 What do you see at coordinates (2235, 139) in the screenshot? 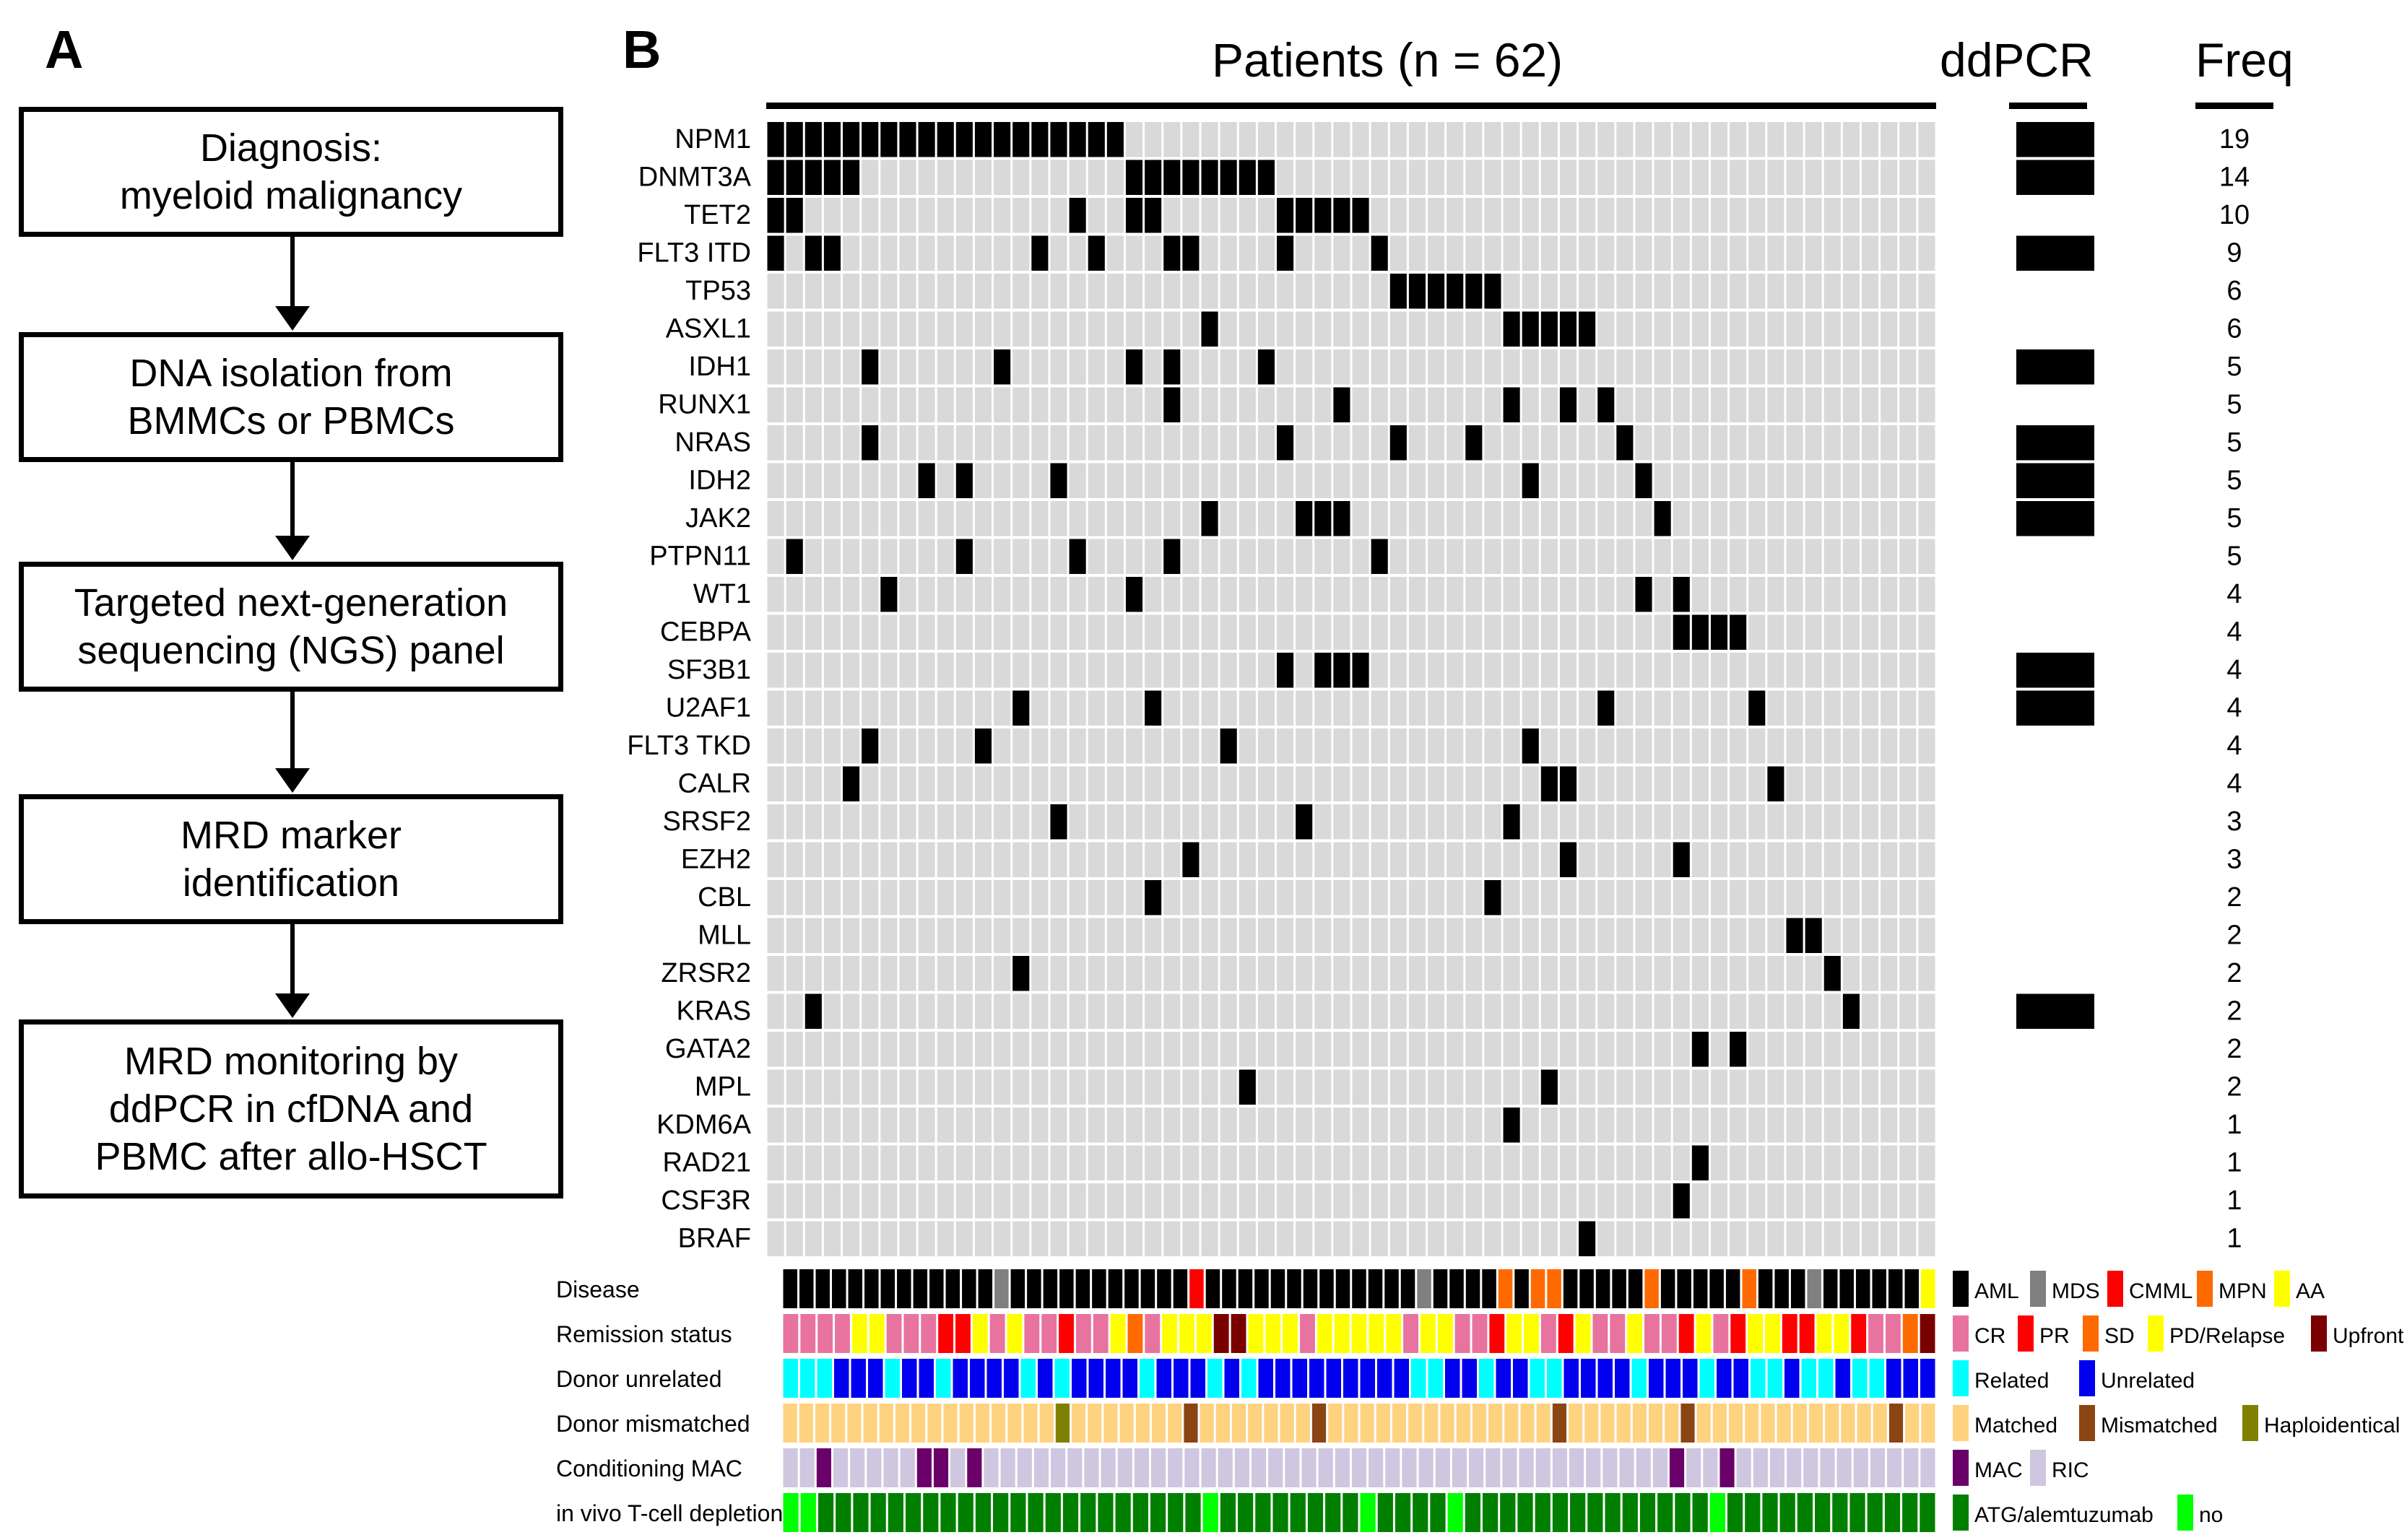
I see `frequency-value: 19` at bounding box center [2235, 139].